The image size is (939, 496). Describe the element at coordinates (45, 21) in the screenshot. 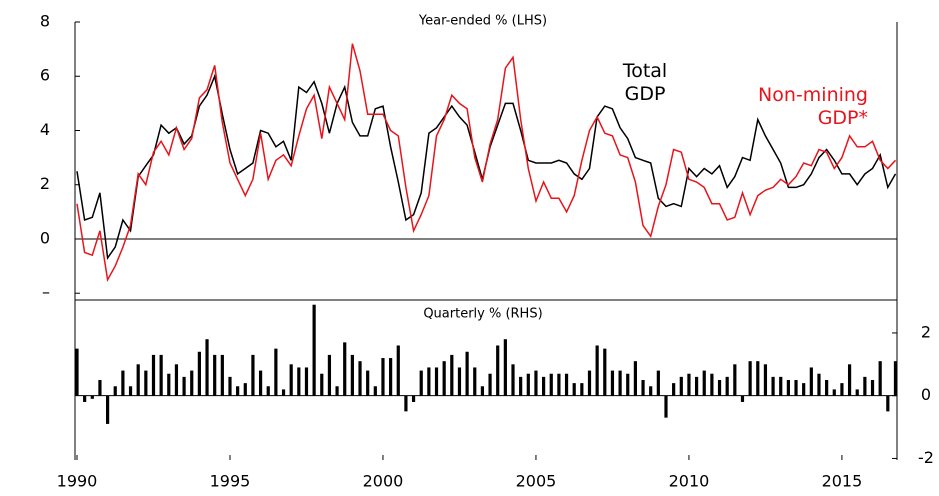

I see `y-tick-label: 8` at that location.